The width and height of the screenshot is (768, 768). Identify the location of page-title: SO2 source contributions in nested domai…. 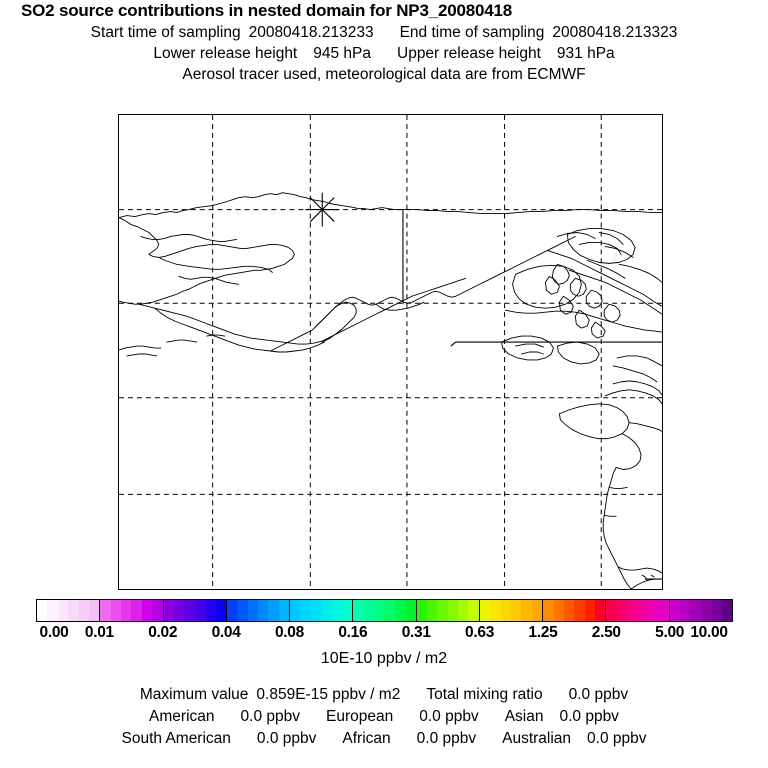
(266, 10).